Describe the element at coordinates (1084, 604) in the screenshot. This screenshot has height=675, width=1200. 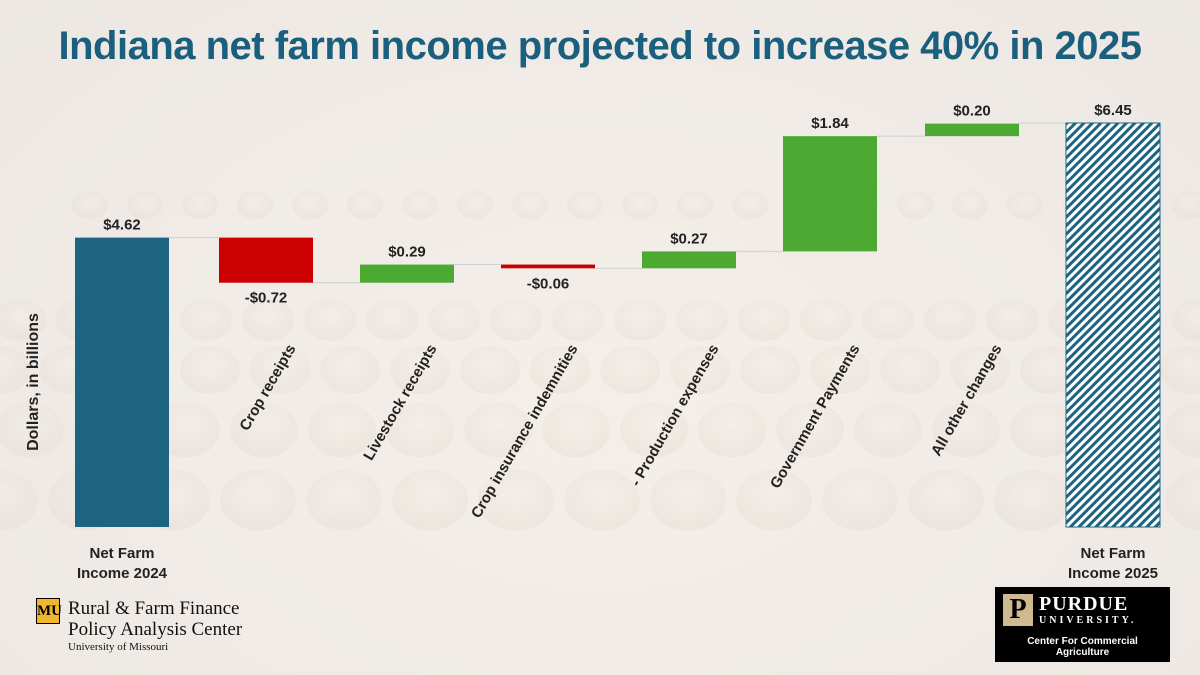
I see `purdue-name: PURDUE` at that location.